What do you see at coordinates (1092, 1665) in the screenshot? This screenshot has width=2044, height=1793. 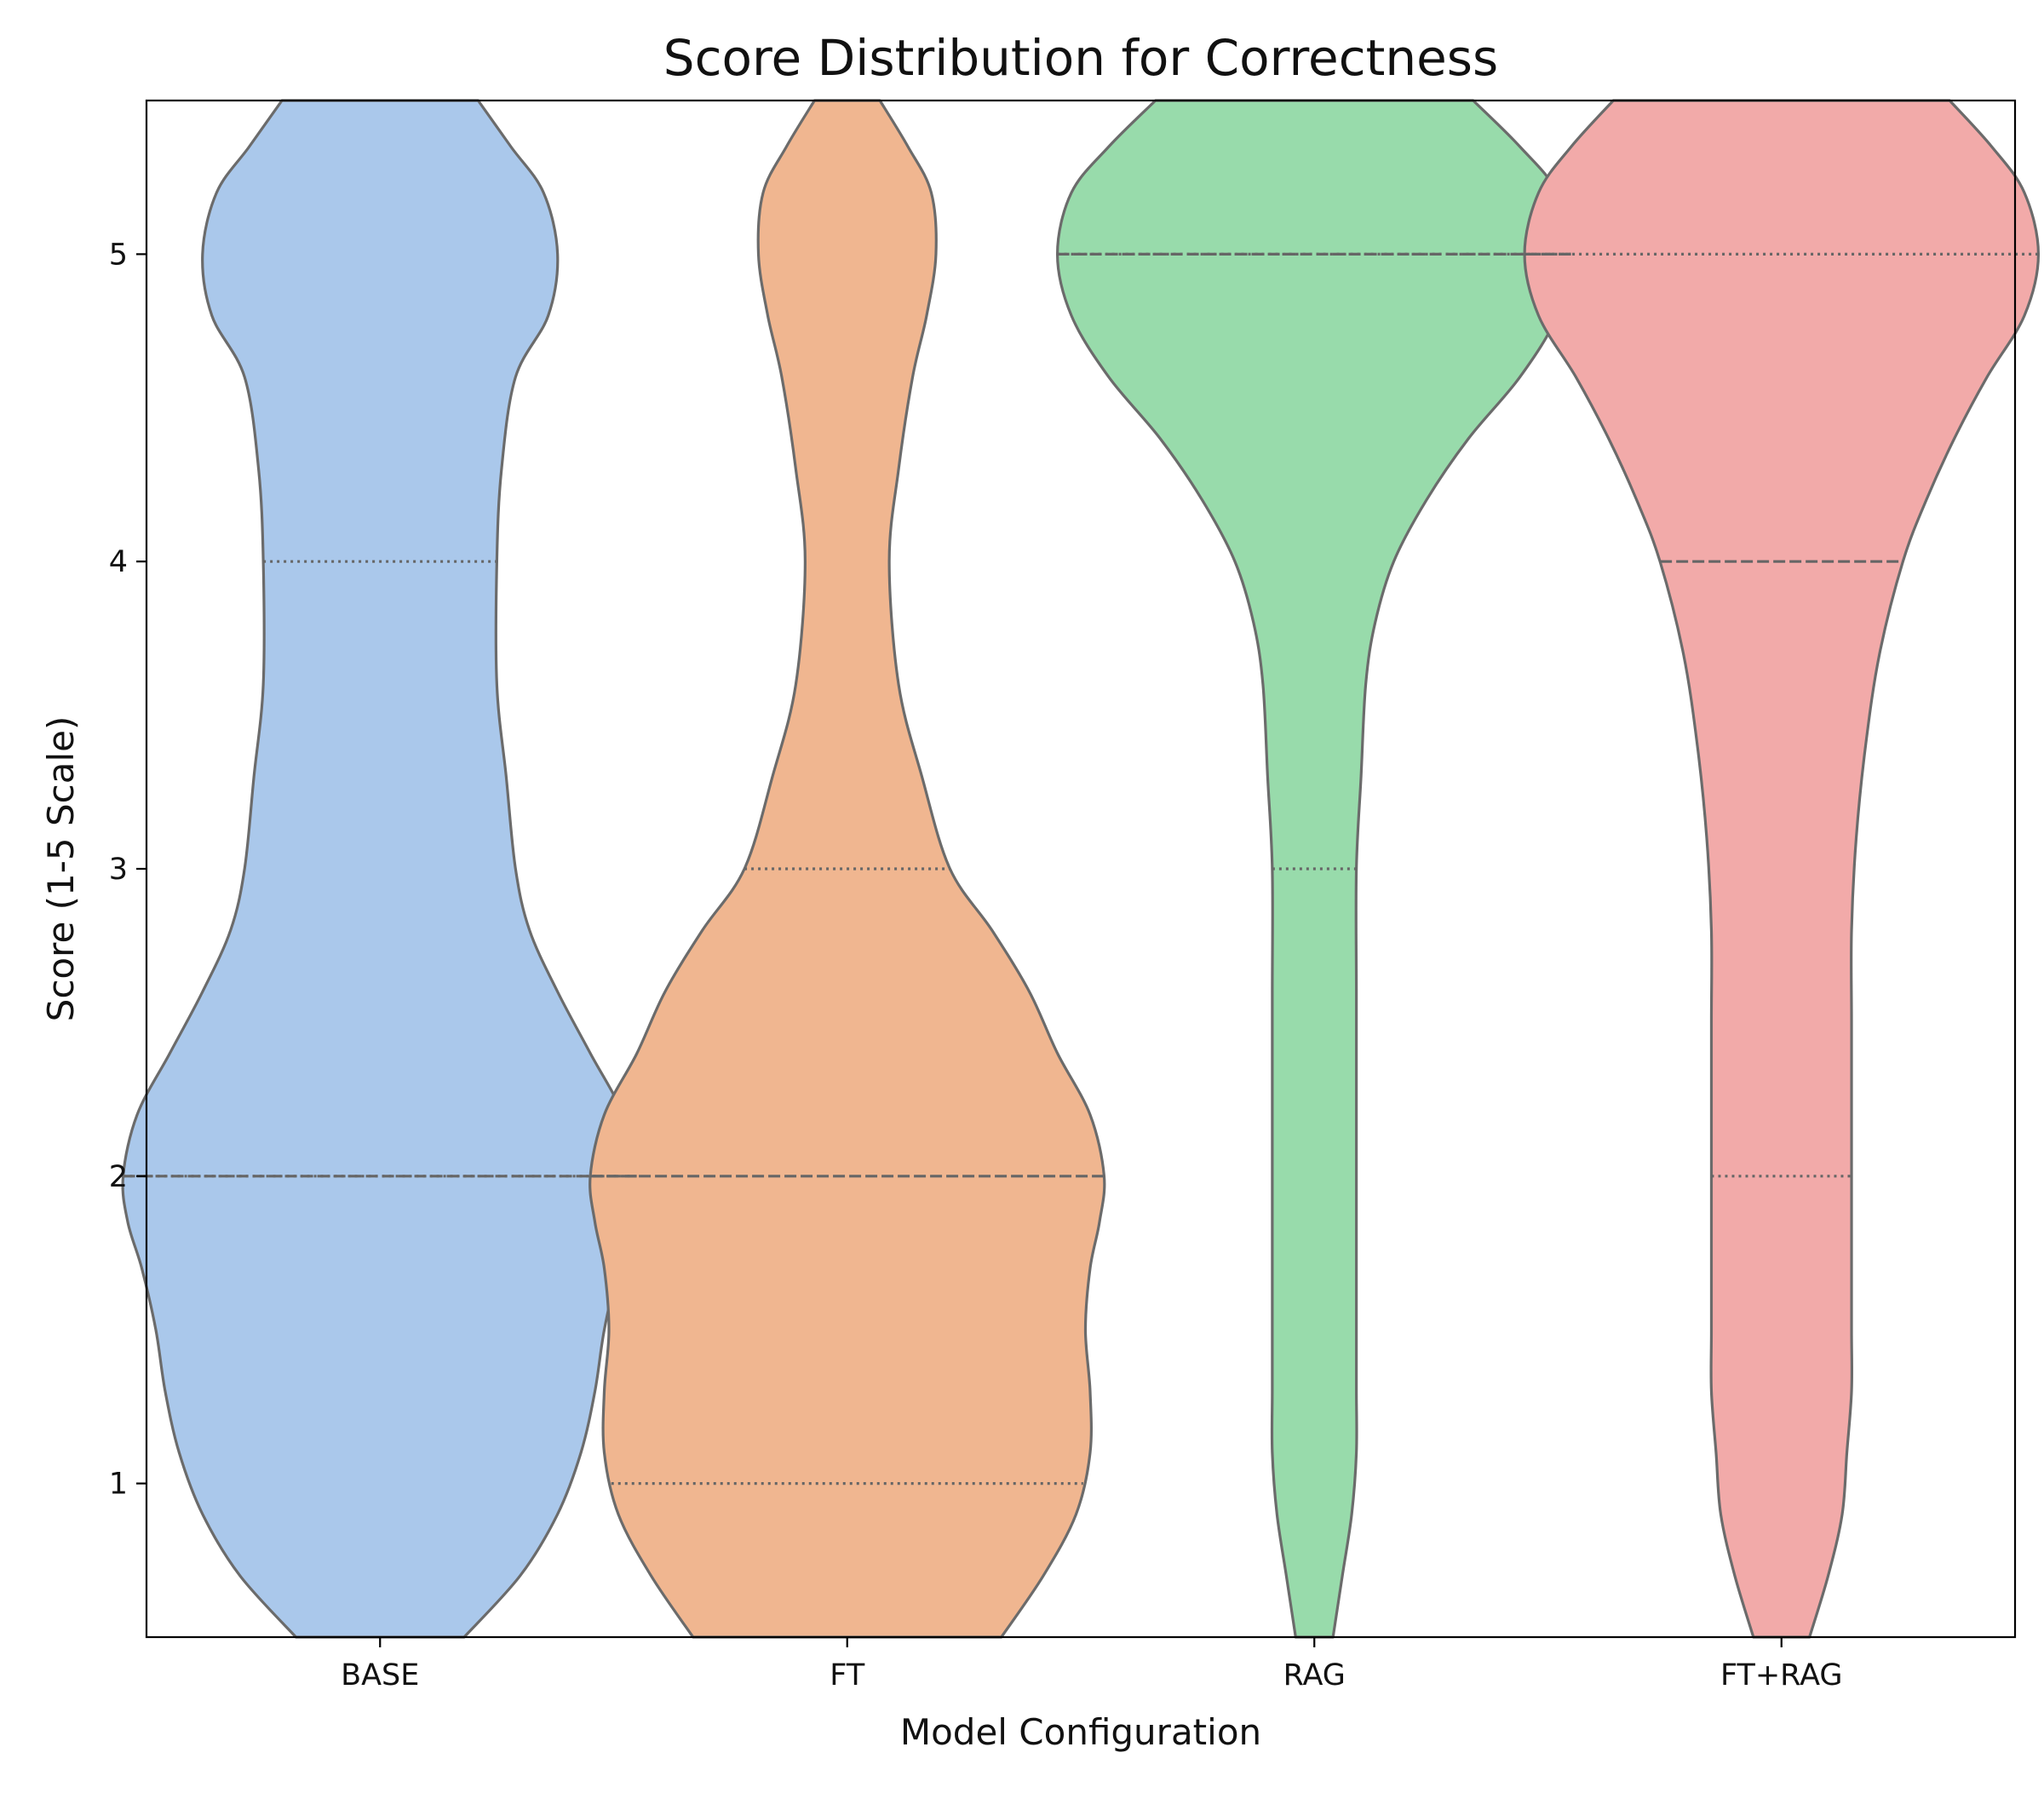 I see `x-axis: BASE FT RAG FT+RAG` at bounding box center [1092, 1665].